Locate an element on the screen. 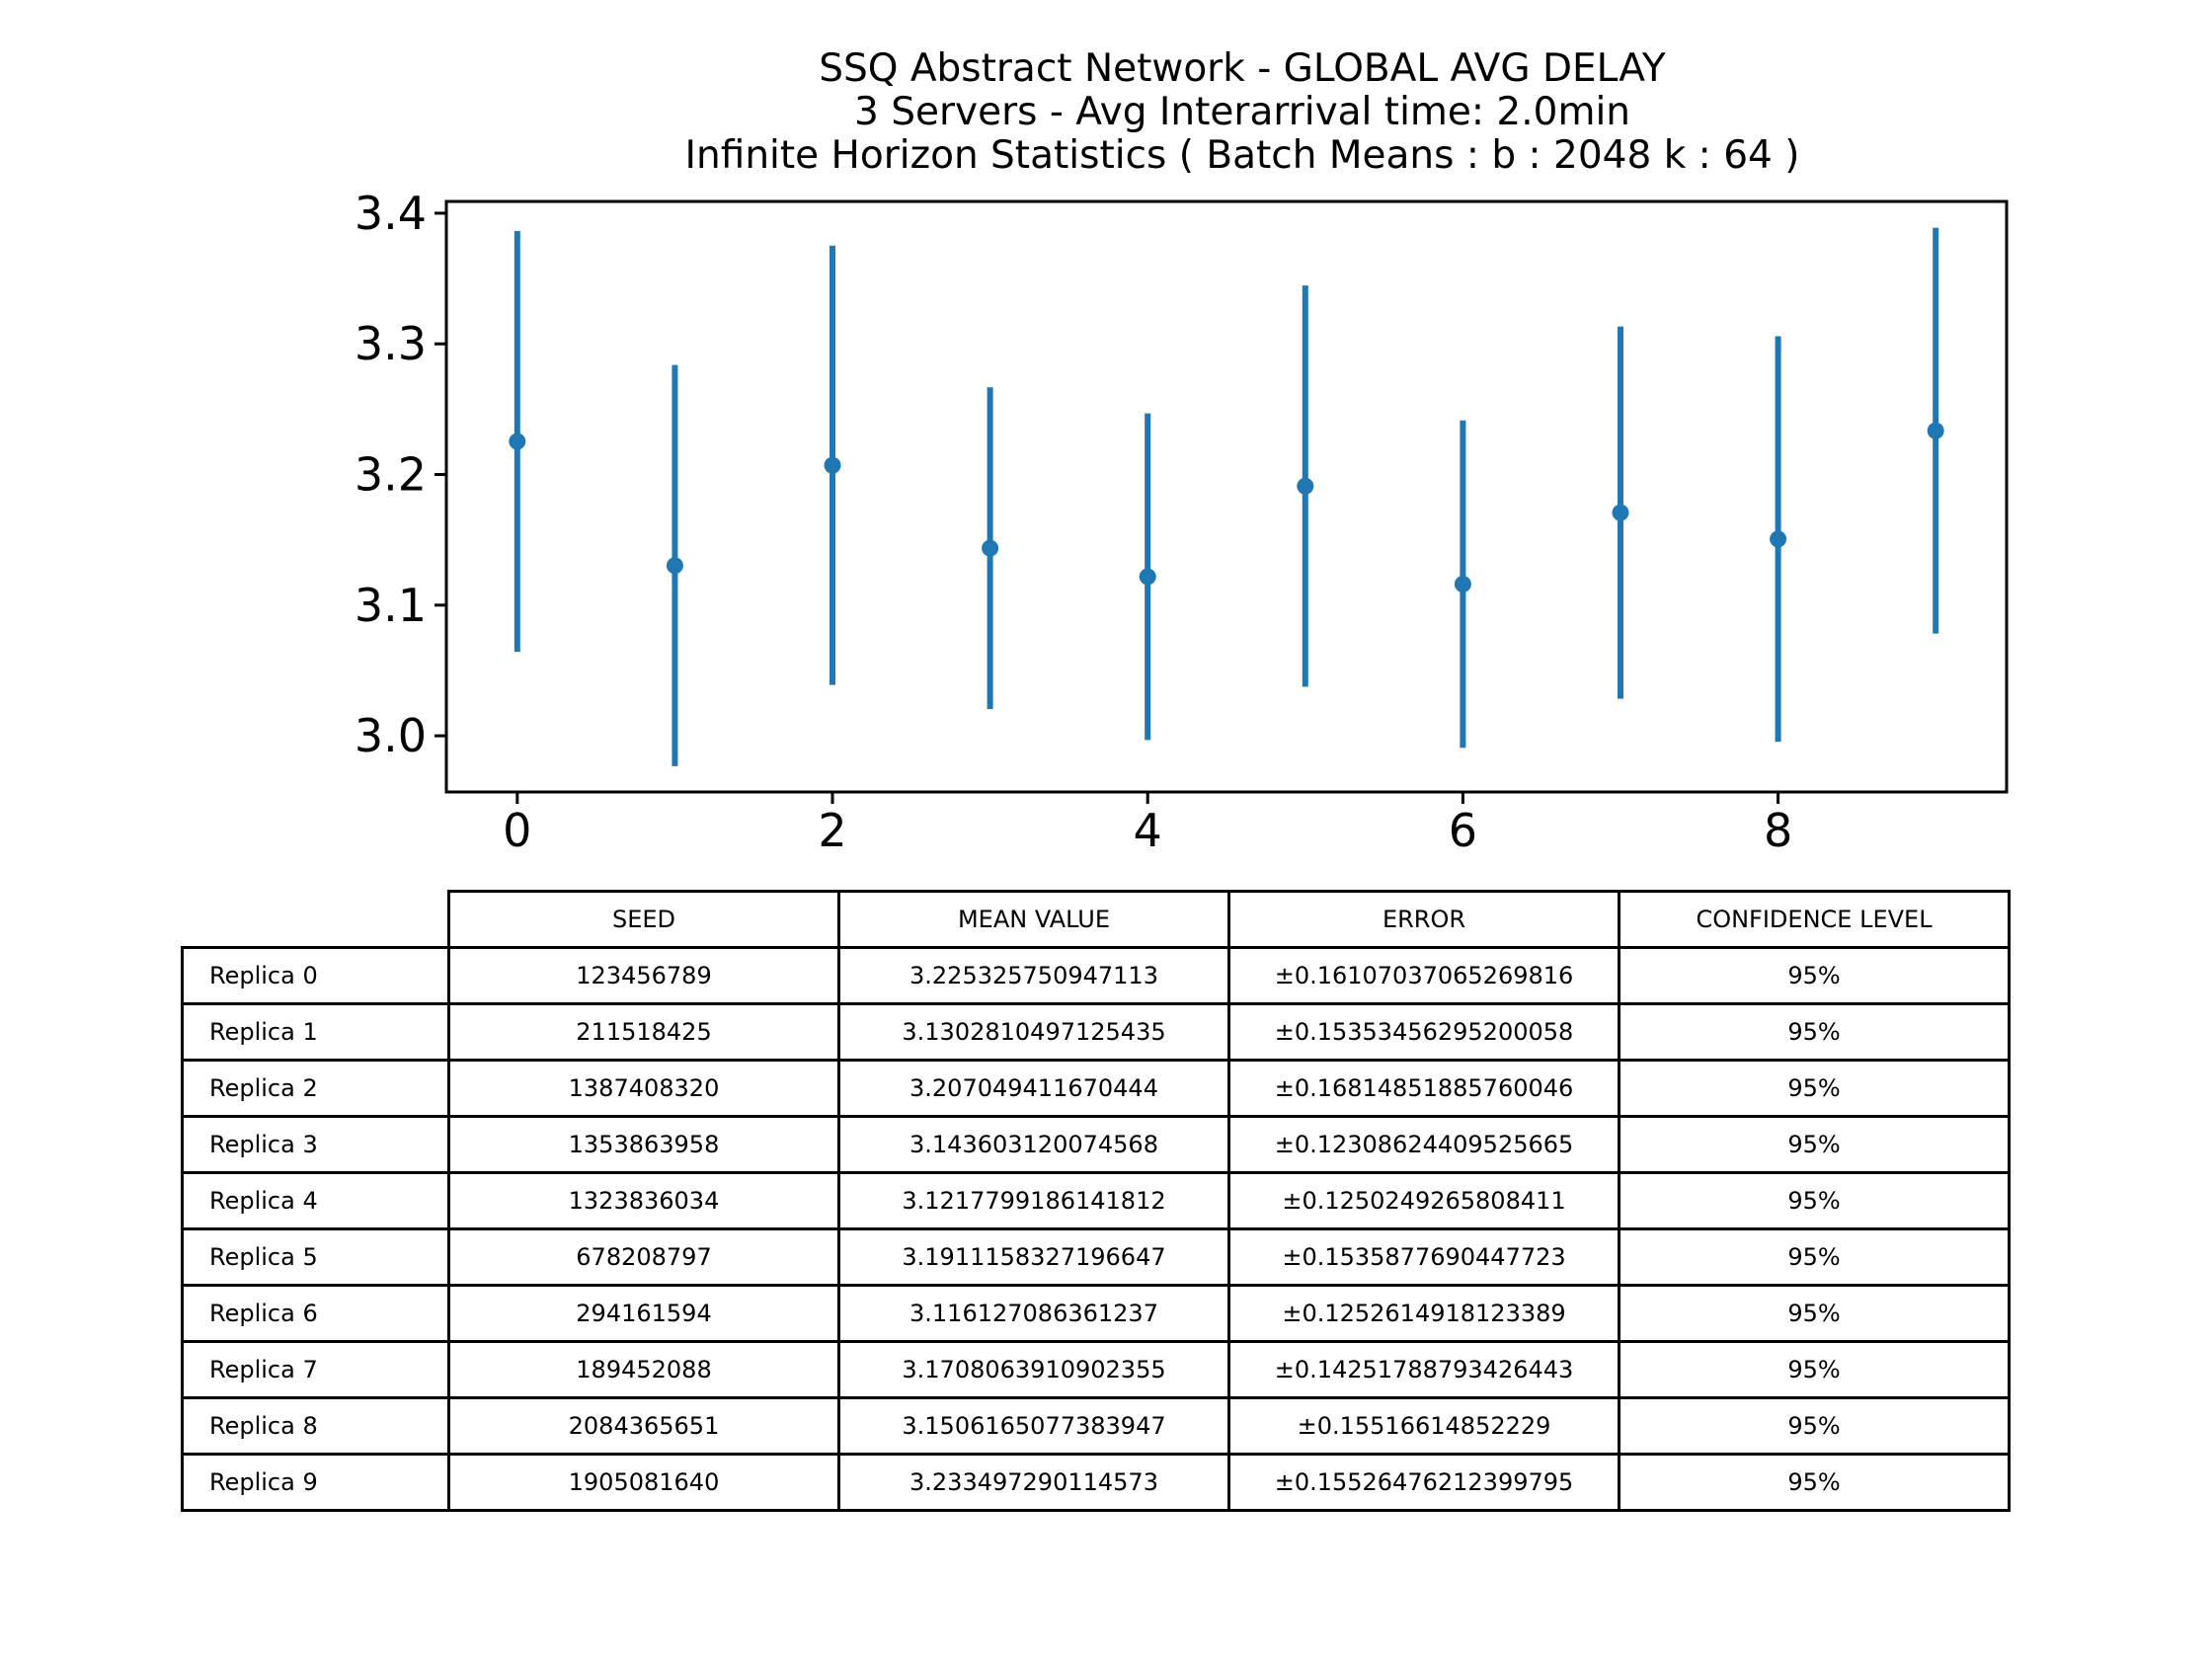 The height and width of the screenshot is (1659, 2212). header-seed: SEED is located at coordinates (644, 920).